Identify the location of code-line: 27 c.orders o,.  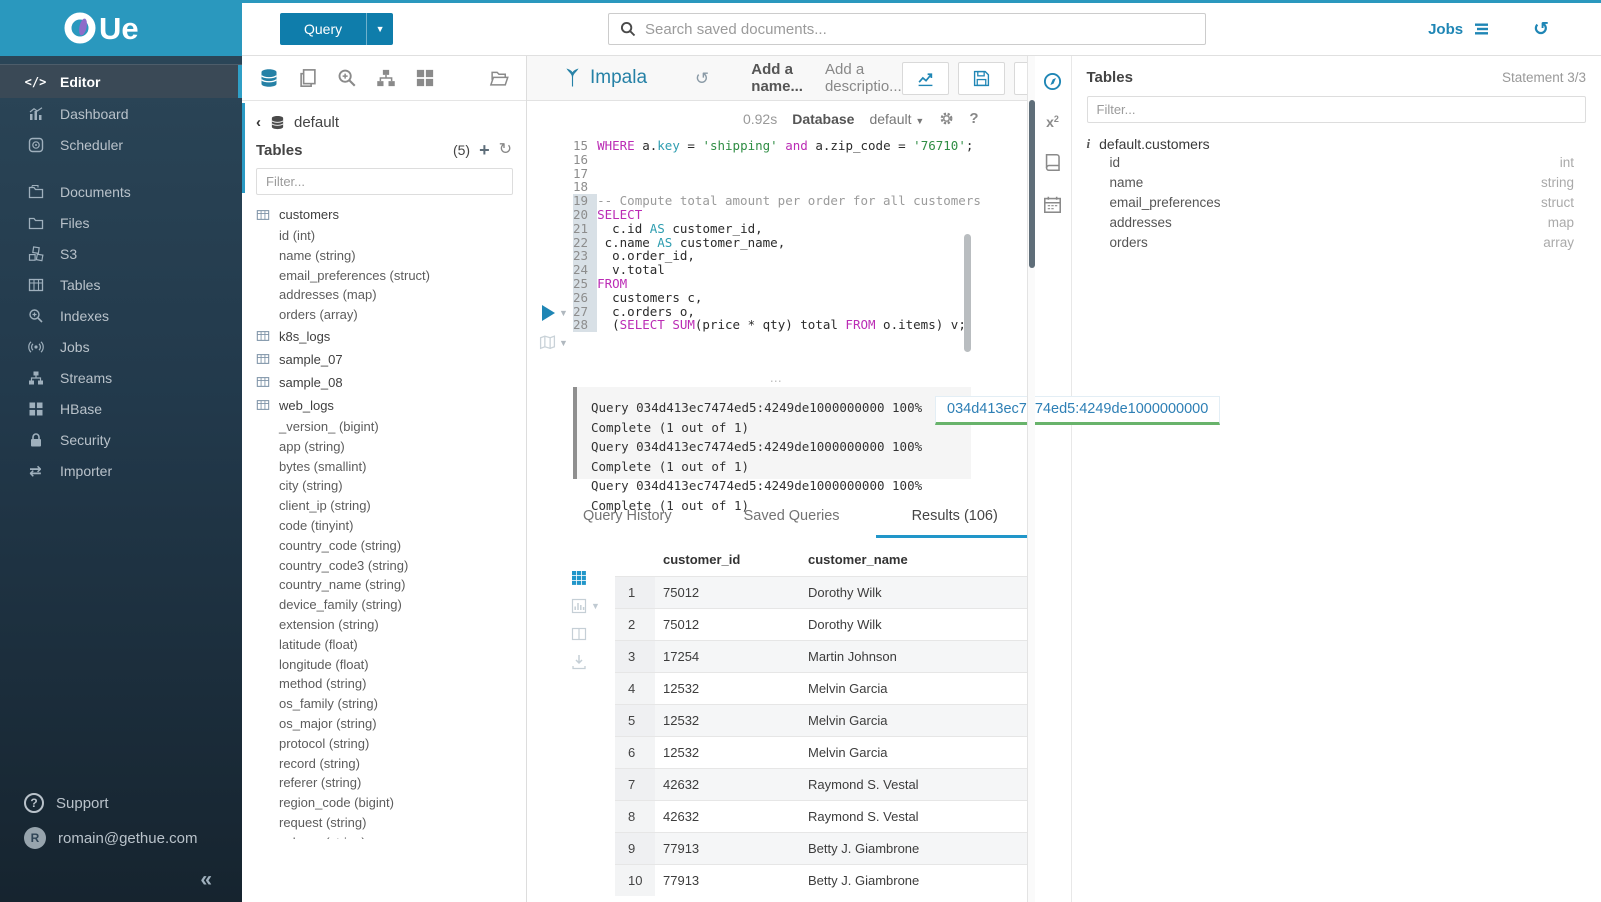
(764, 311).